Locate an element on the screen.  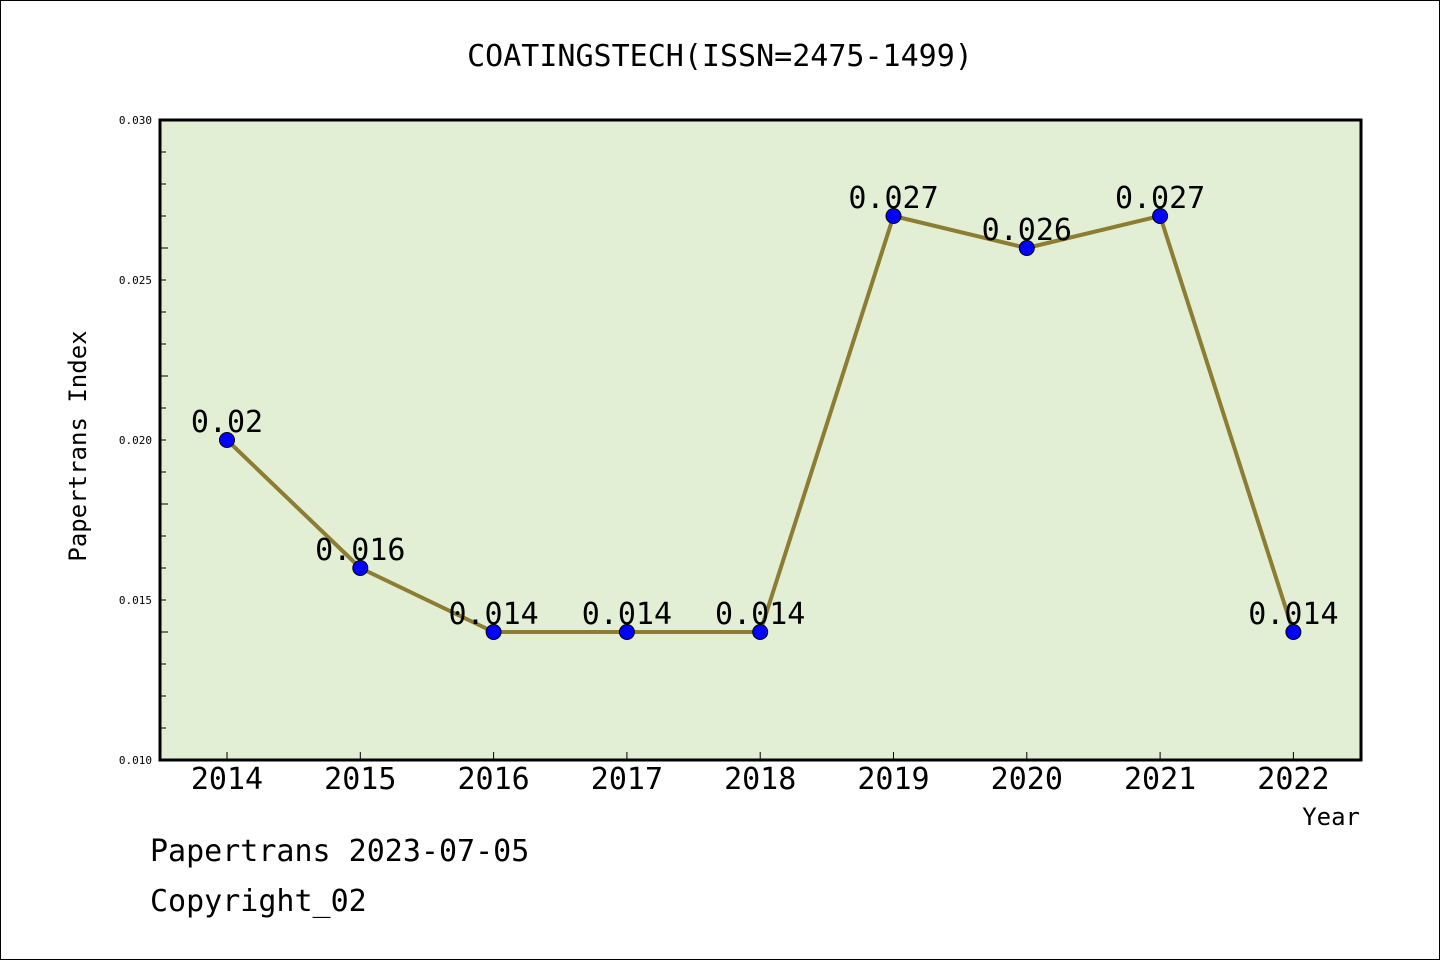
y-axis-label: Papertrans Index is located at coordinates (78, 445).